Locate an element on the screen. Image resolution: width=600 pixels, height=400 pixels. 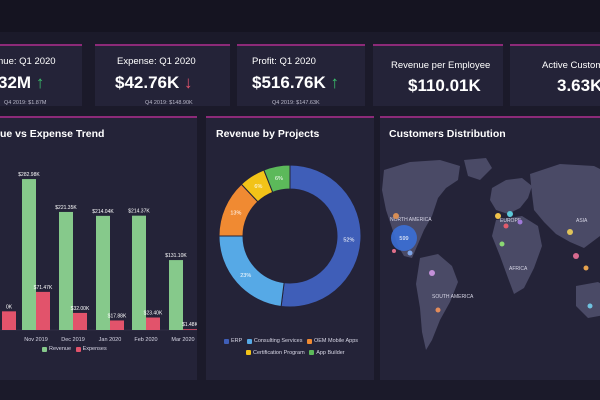
legend-label: Revenue is located at coordinates (60, 349).